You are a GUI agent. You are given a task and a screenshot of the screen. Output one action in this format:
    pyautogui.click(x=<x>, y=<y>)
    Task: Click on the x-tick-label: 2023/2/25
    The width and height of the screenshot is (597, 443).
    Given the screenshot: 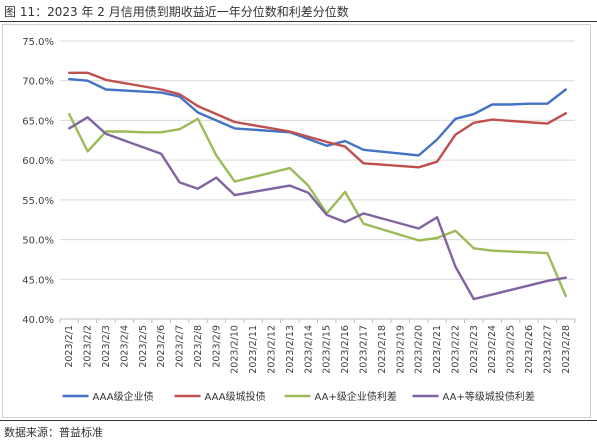 What is the action you would take?
    pyautogui.click(x=511, y=349)
    